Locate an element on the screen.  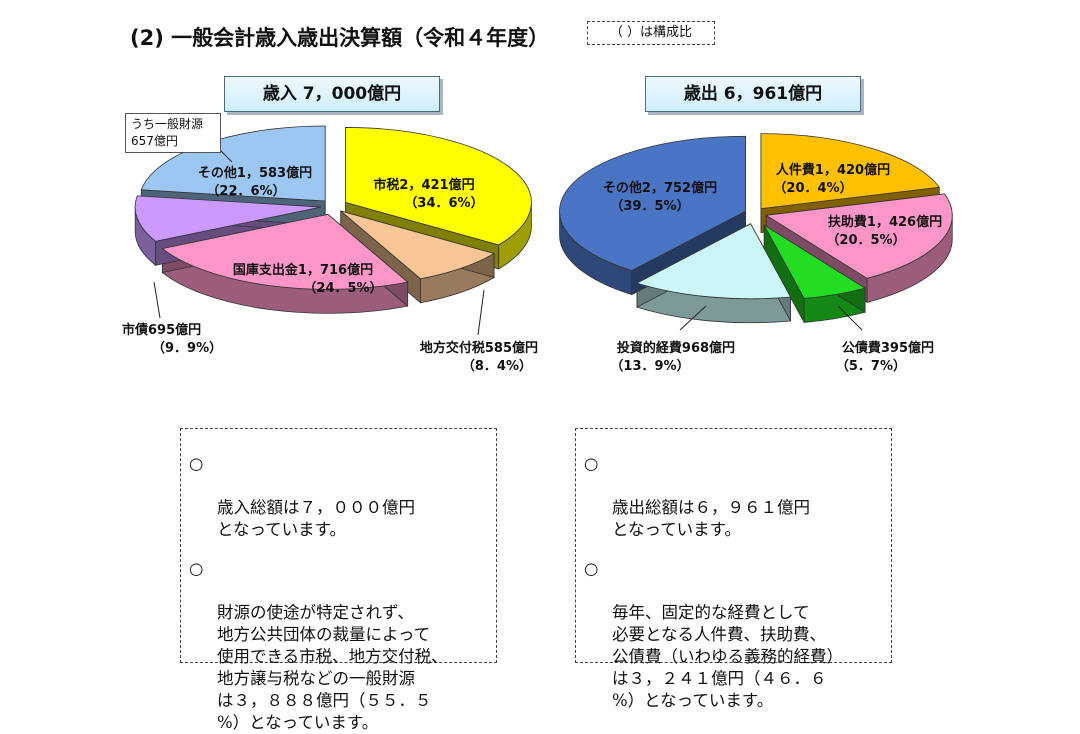
slice-sonota is located at coordinates (652, 203).